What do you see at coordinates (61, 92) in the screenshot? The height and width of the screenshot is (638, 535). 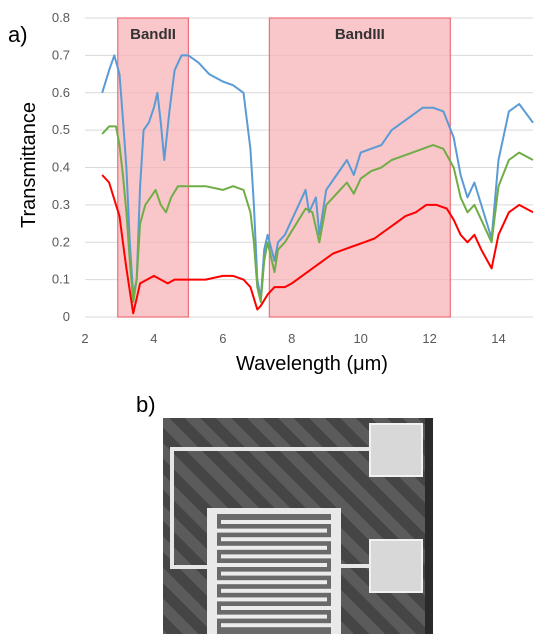 I see `y-tick-label: 0.6` at bounding box center [61, 92].